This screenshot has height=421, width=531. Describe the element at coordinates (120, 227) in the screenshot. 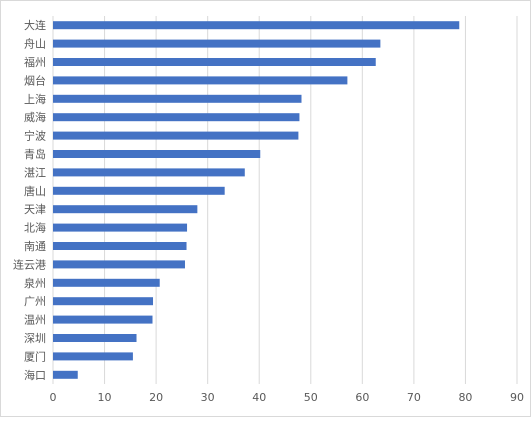

I see `bar-北海` at that location.